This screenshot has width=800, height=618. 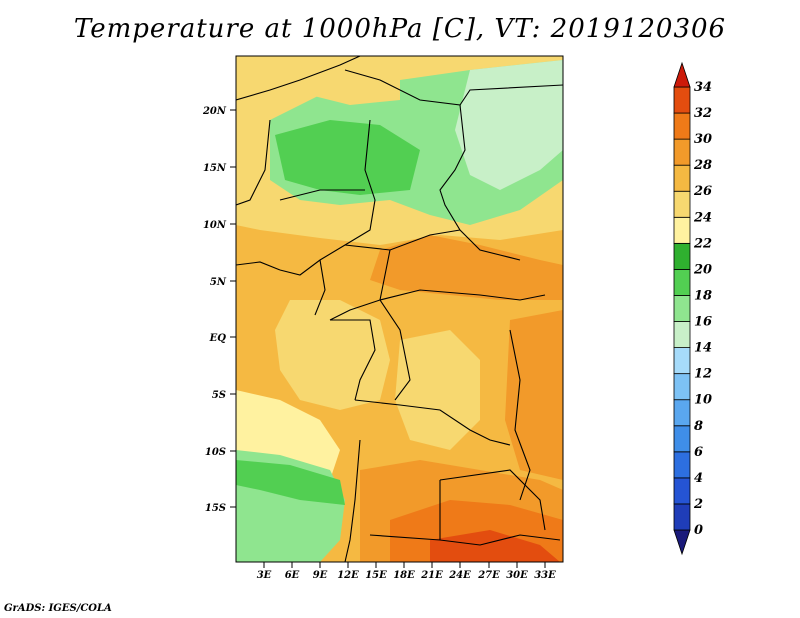 I want to click on footer-credit: GrADS: IGES/COLA, so click(x=58, y=608).